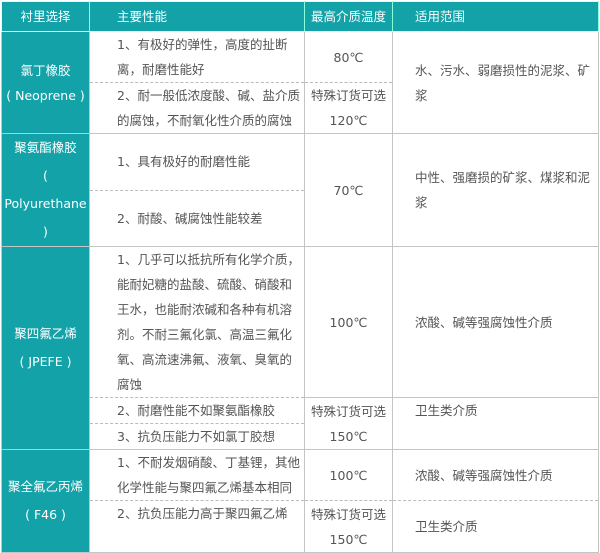  Describe the element at coordinates (197, 526) in the screenshot. I see `property-cell: 2、抗负压能力高于聚四氟乙烯` at that location.